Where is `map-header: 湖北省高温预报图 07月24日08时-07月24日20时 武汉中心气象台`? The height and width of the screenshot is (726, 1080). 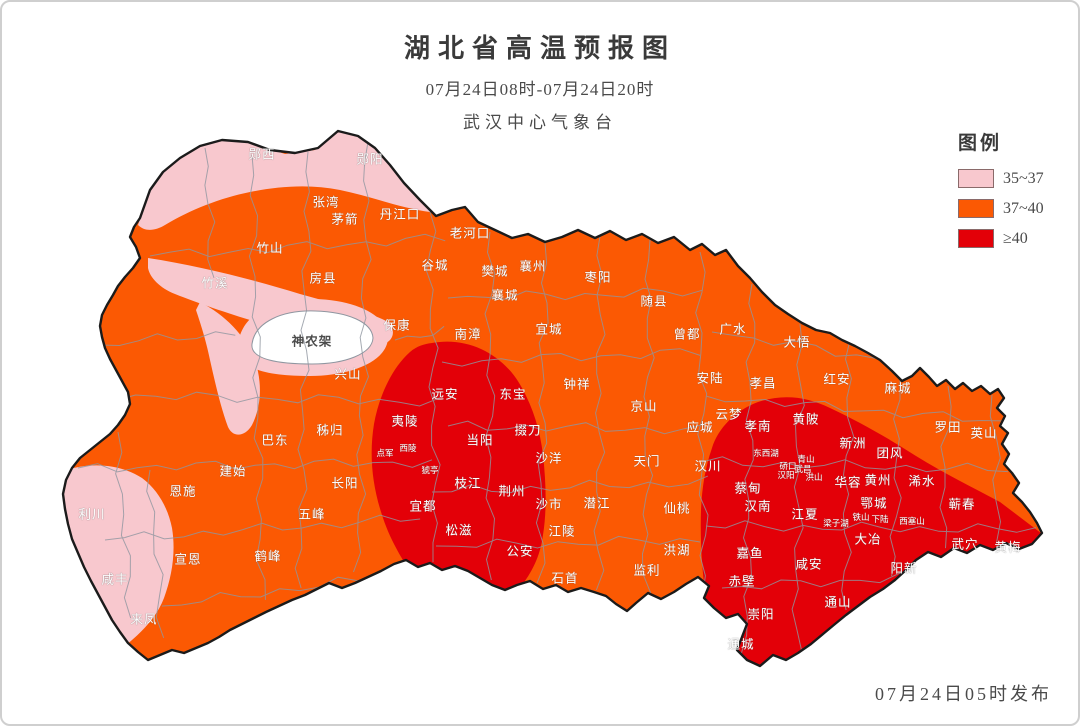
map-header: 湖北省高温预报图 07月24日08时-07月24日20时 武汉中心气象台 is located at coordinates (540, 80).